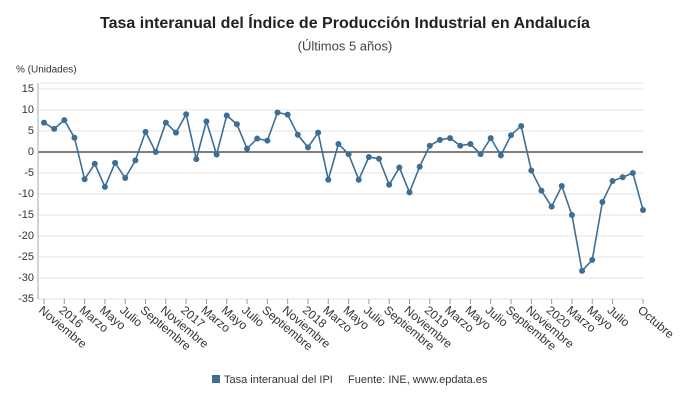 Image resolution: width=690 pixels, height=406 pixels. I want to click on y-tick-label: -5, so click(29, 173).